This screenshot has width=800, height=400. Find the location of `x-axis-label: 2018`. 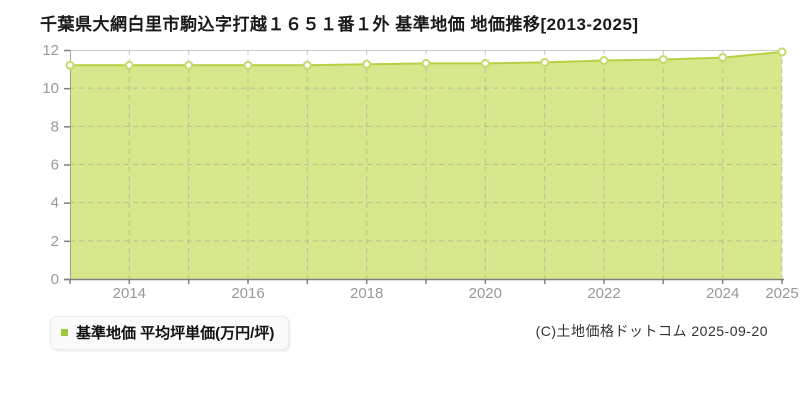

x-axis-label: 2018 is located at coordinates (366, 293).